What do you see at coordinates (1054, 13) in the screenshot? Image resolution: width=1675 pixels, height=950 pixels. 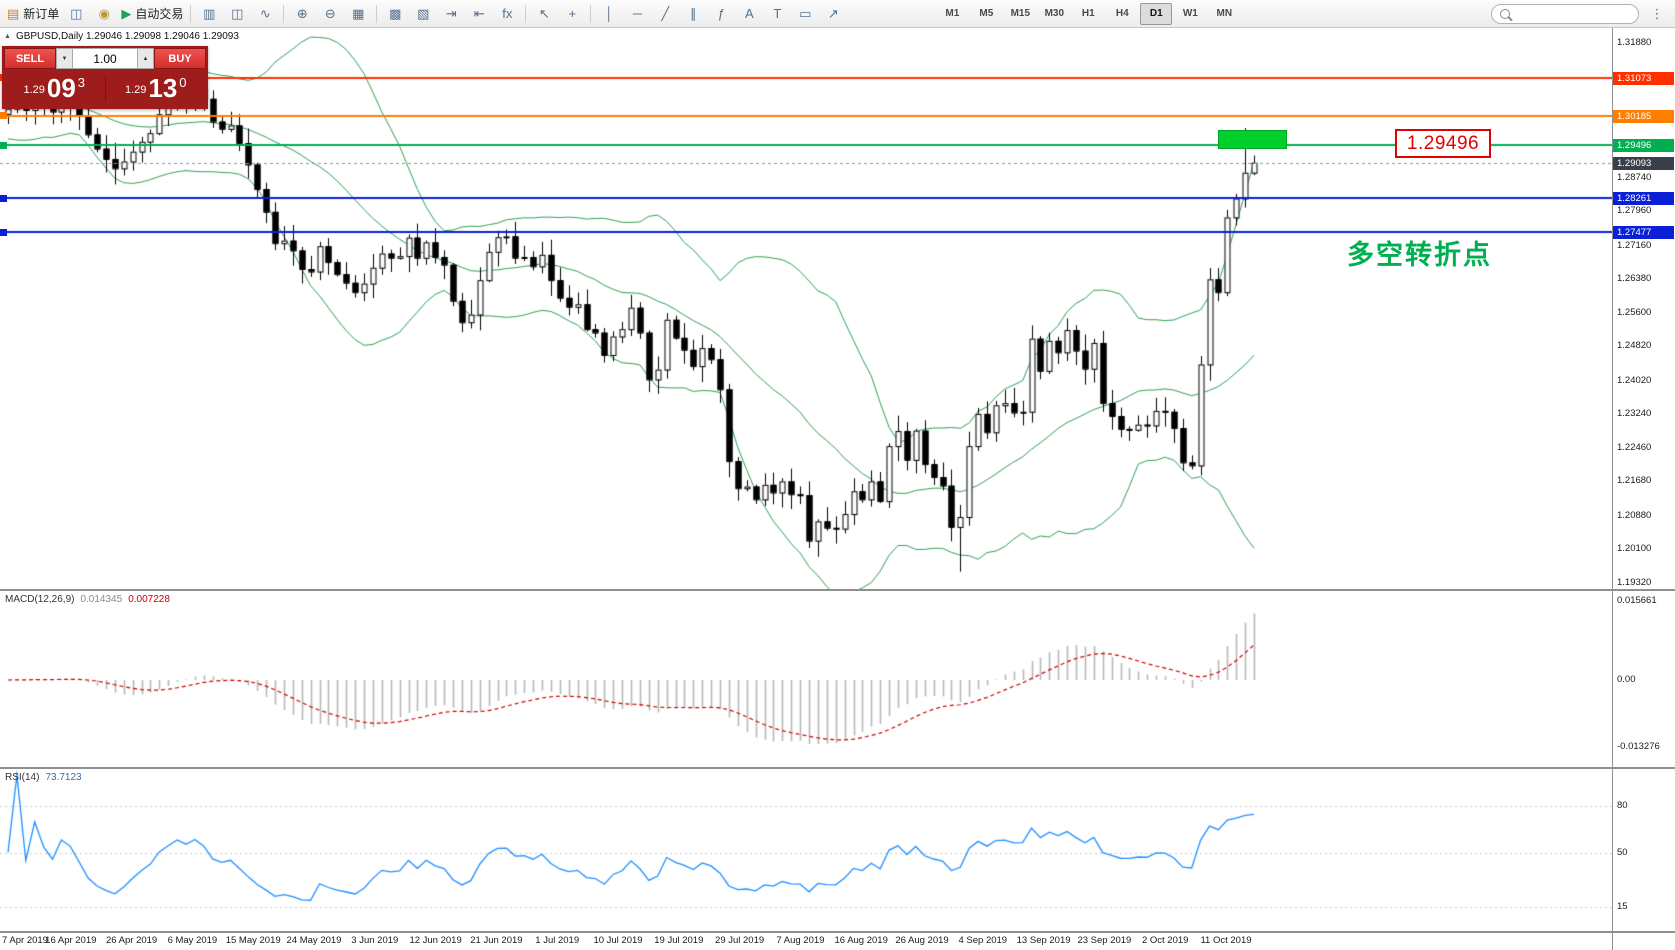 I see `timeframe-m30: M30` at bounding box center [1054, 13].